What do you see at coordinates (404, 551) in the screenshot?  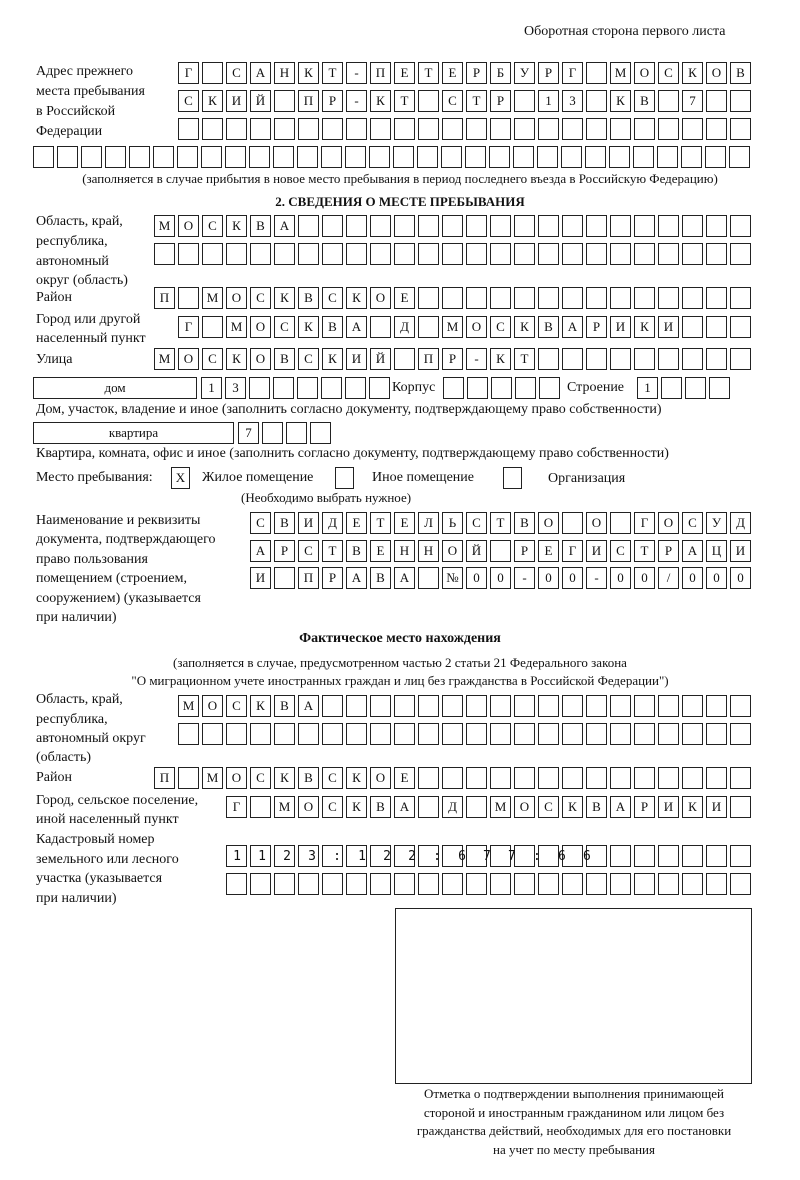 I see `char-cell: Н` at bounding box center [404, 551].